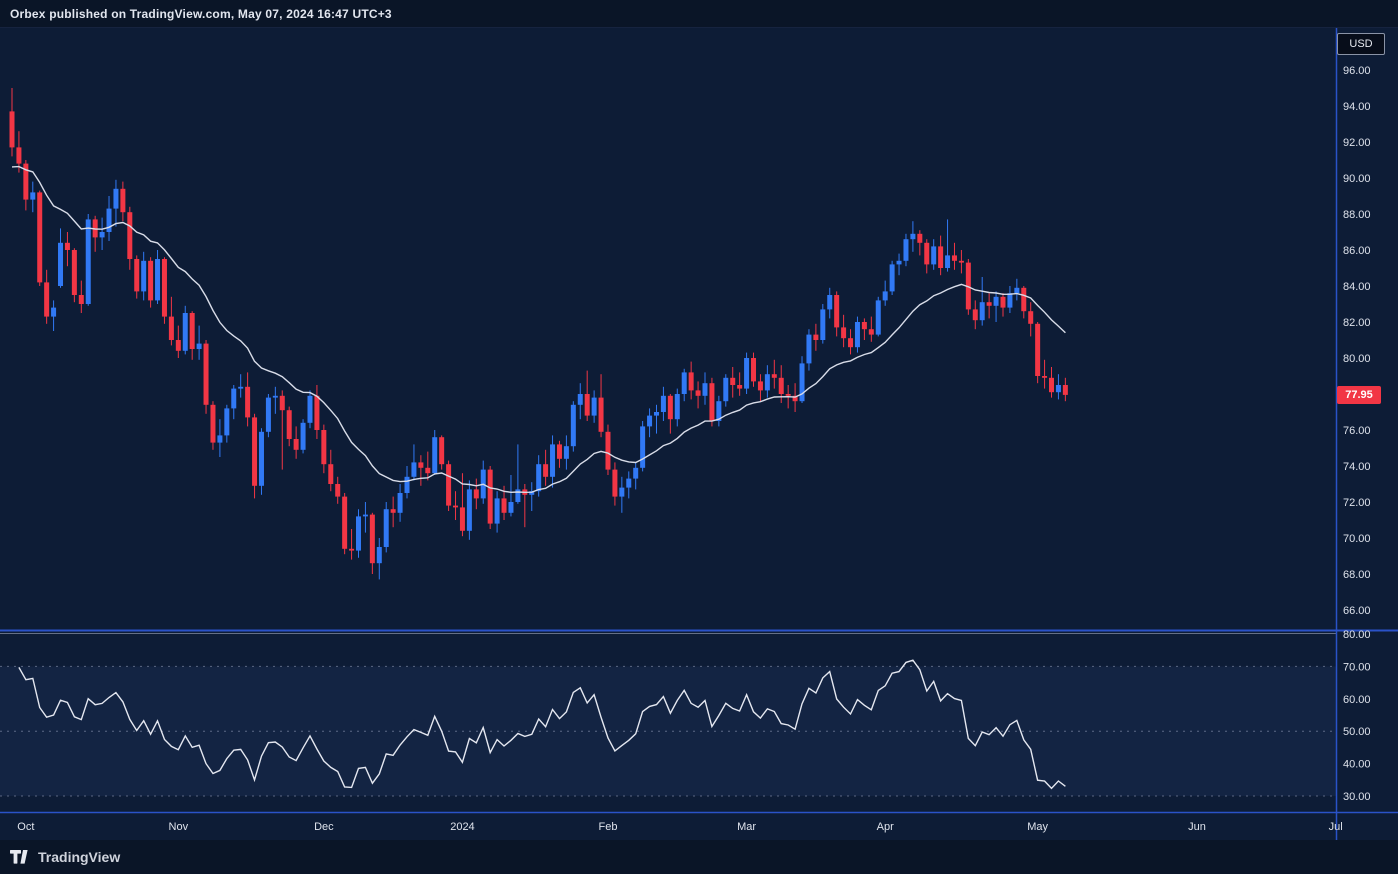 This screenshot has height=874, width=1398. Describe the element at coordinates (885, 827) in the screenshot. I see `svg-text: Apr` at that location.